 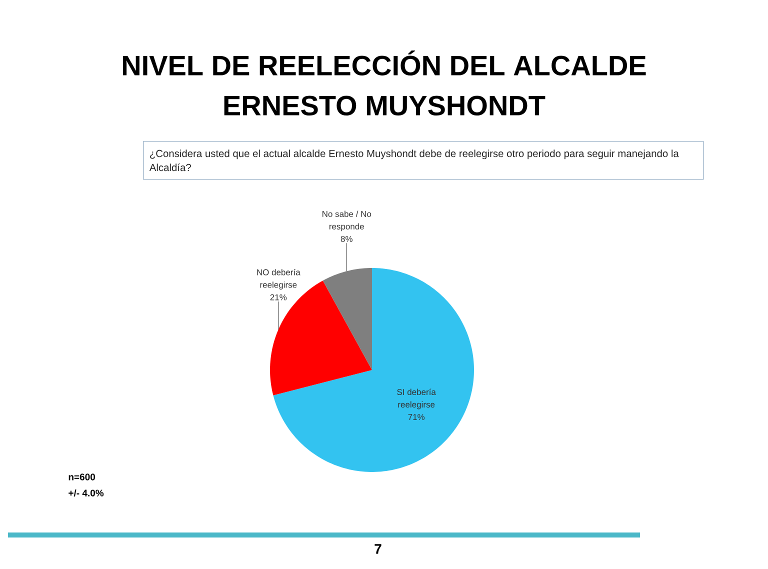 I want to click on data-label: 21%, so click(x=278, y=297).